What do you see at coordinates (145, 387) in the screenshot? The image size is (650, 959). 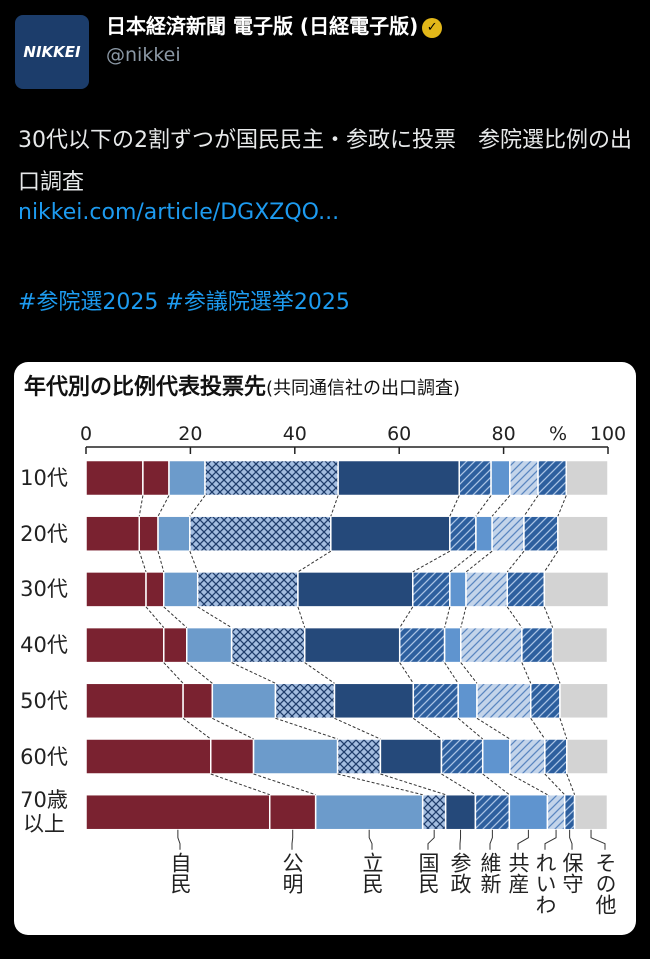 I see `chart-title: 年代別の比例代表投票先` at bounding box center [145, 387].